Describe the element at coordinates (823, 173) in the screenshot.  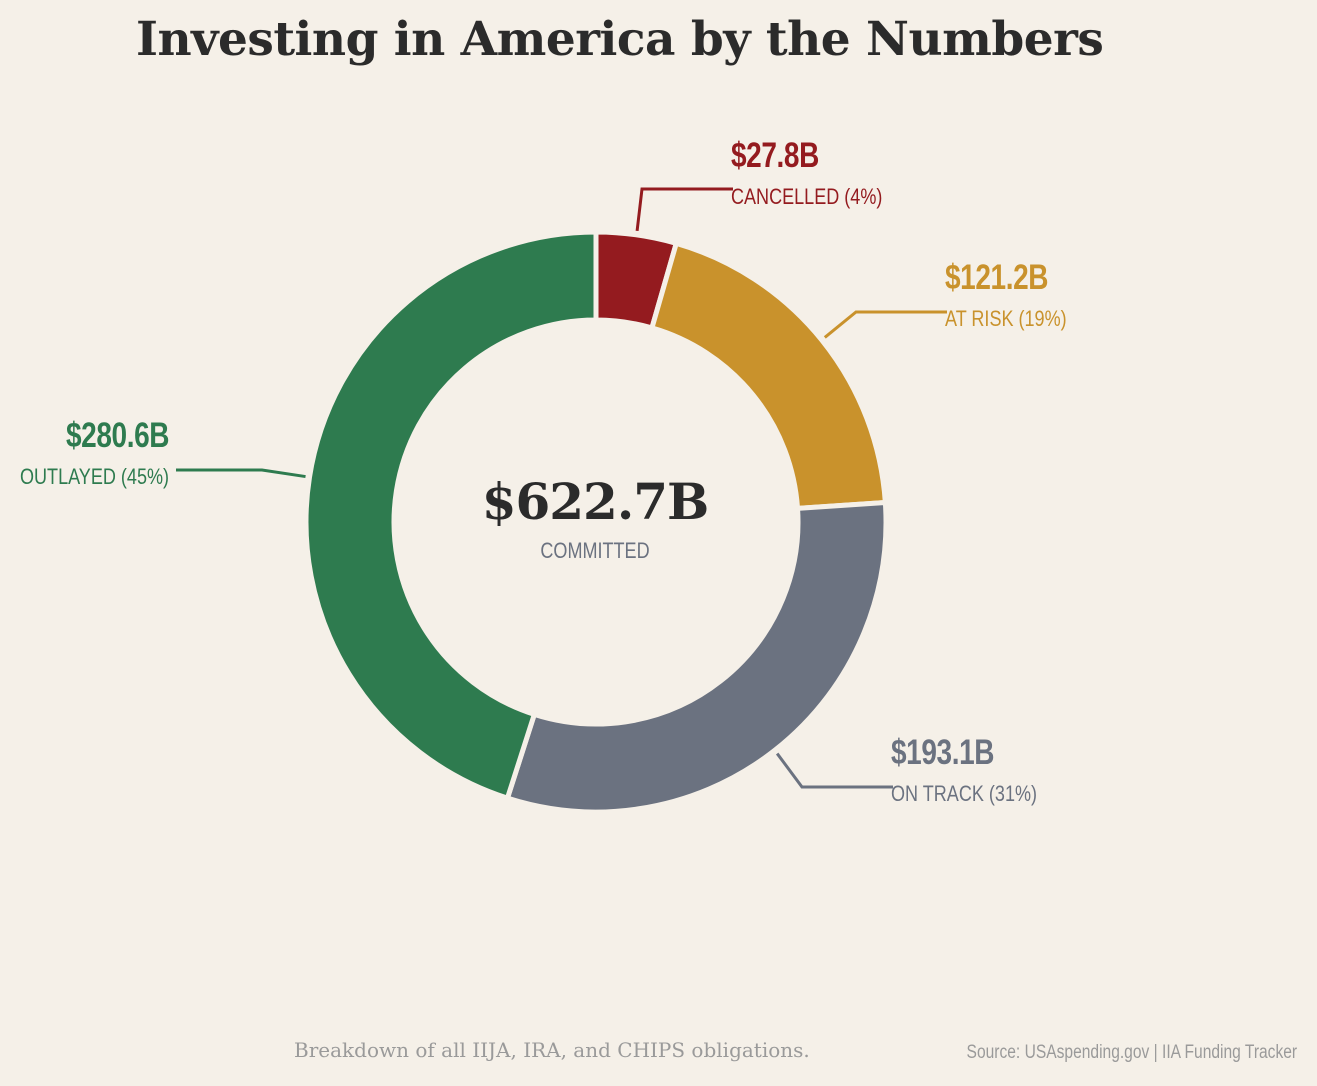
I see `label-cancelled: $27.8B CANCELLED (4%)` at that location.